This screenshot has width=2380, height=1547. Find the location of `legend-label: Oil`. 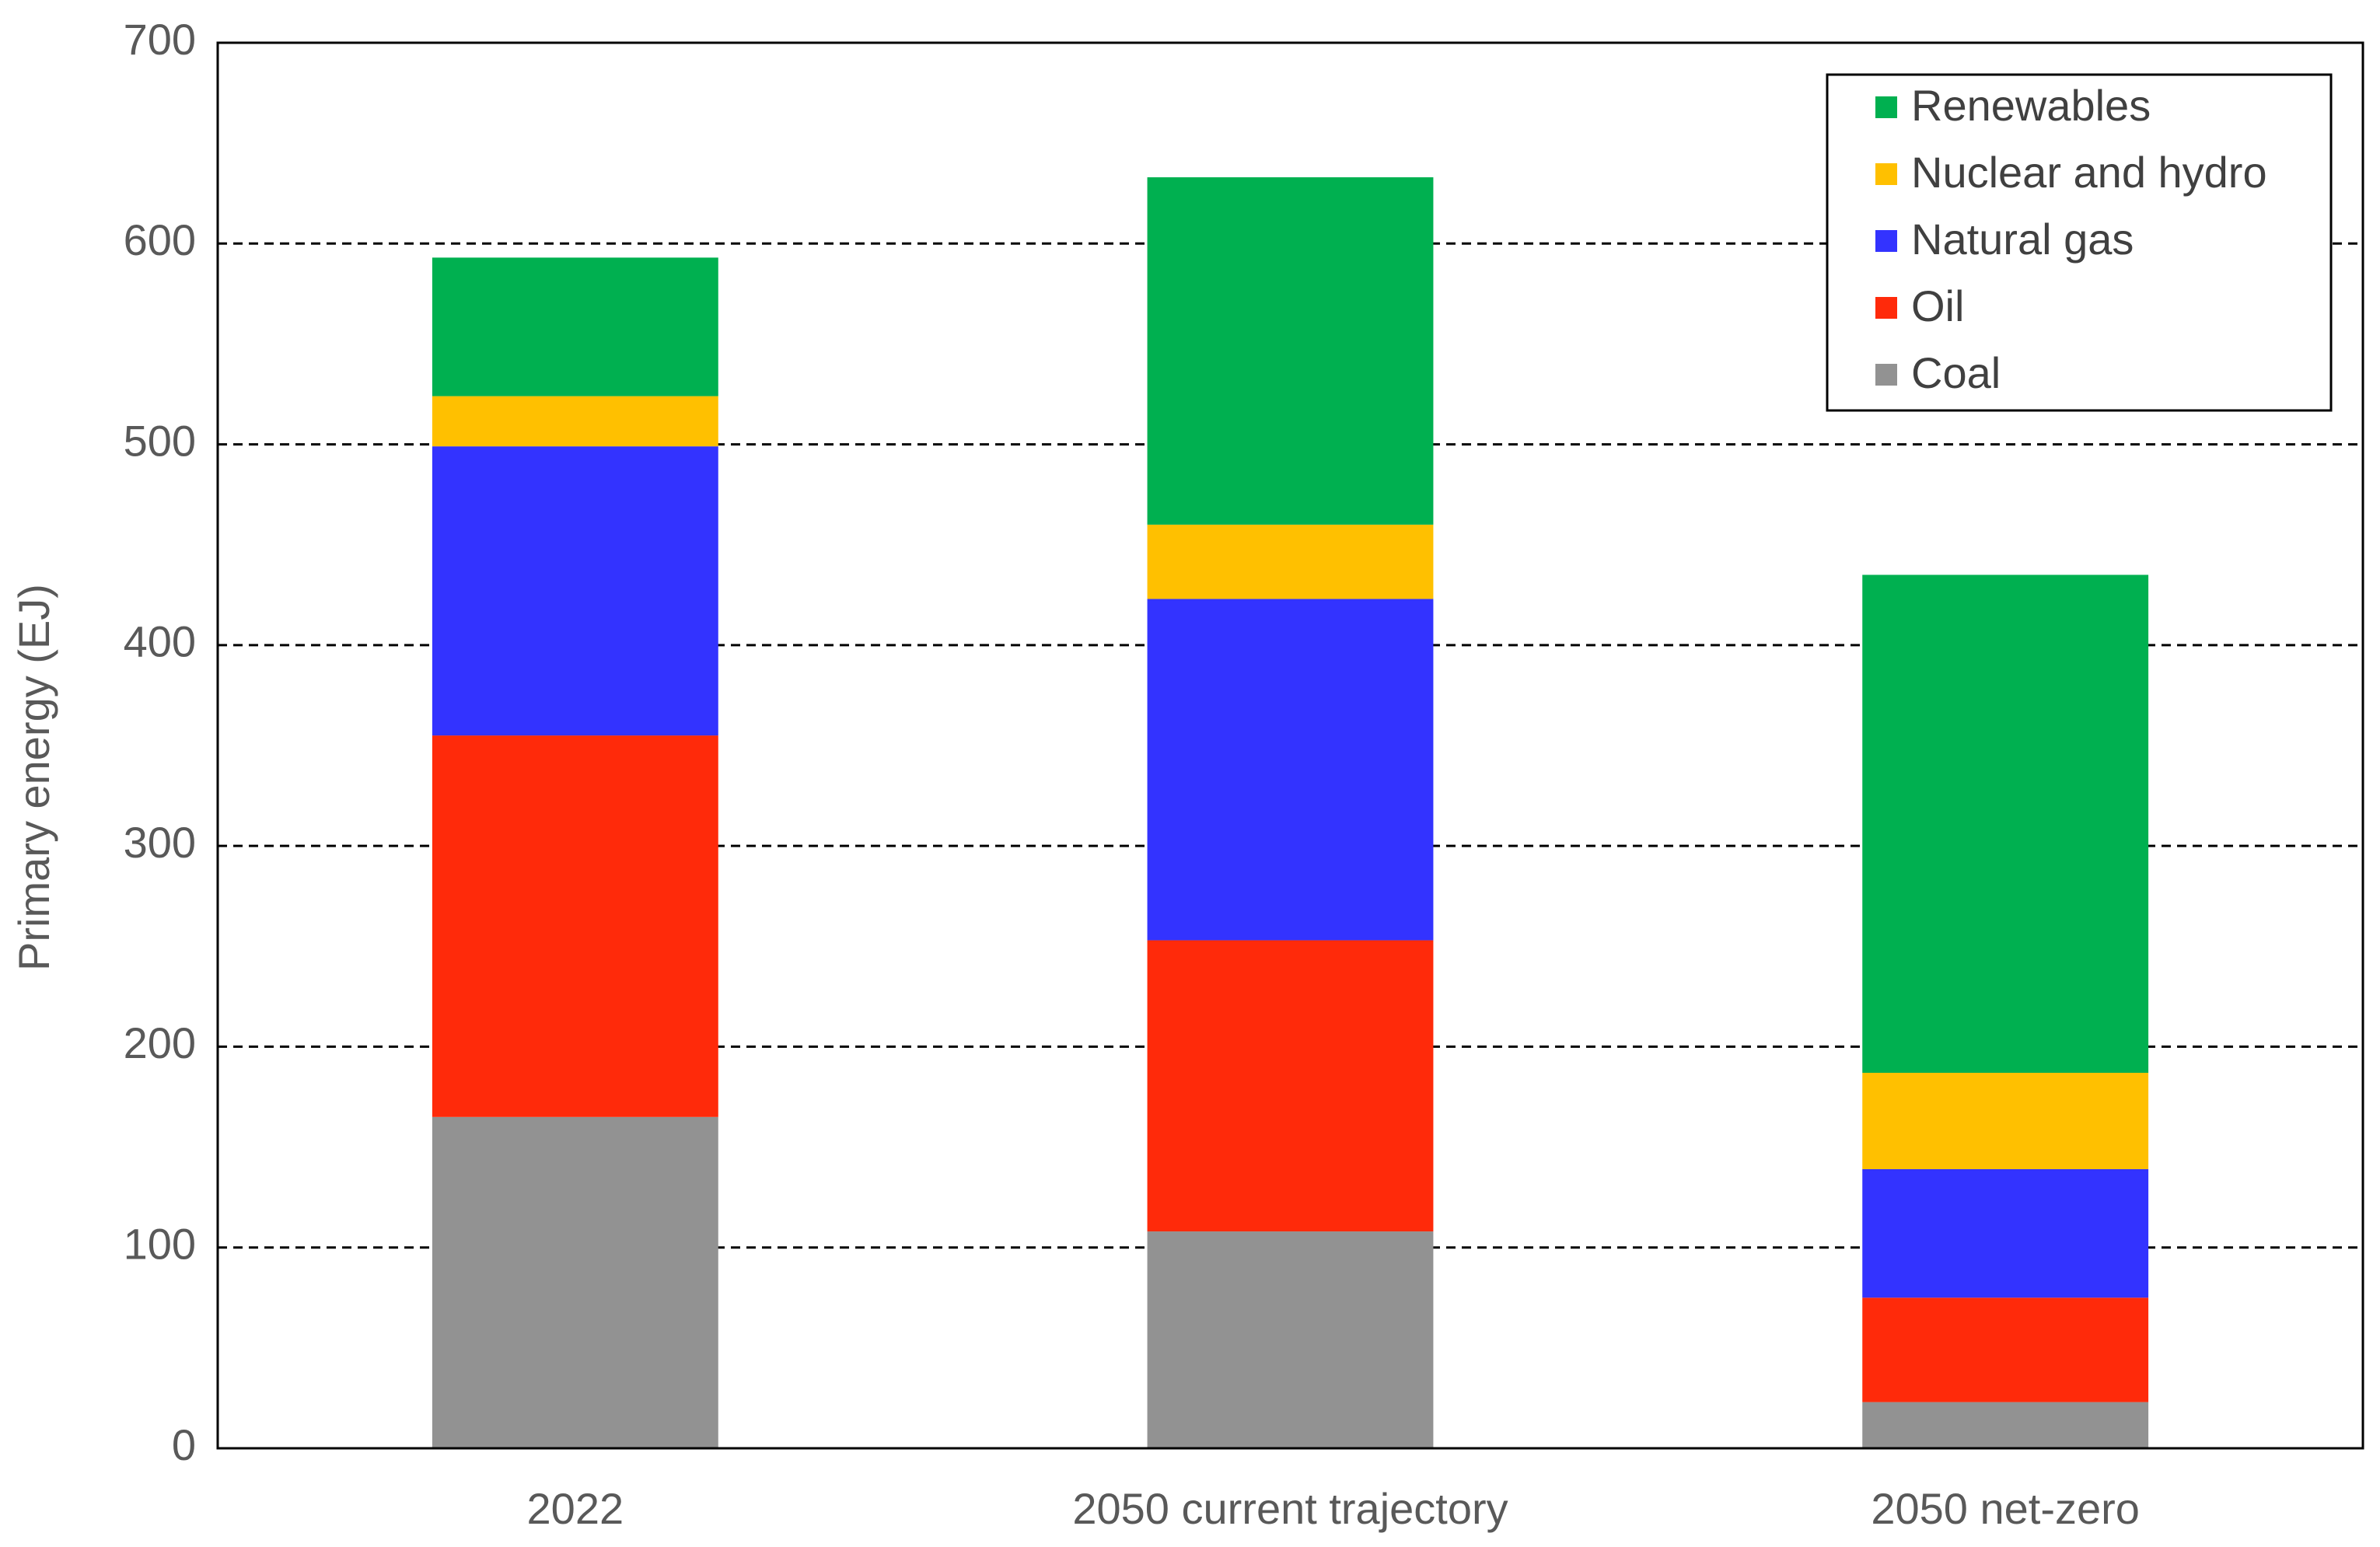

legend-label: Oil is located at coordinates (1937, 305).